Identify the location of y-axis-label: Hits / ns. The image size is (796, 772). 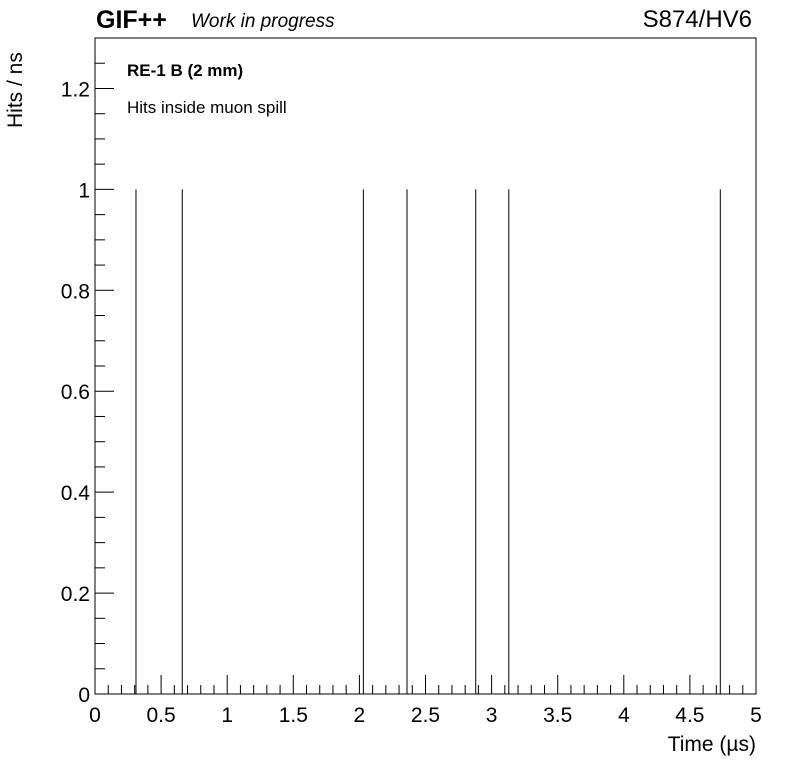
(15, 90).